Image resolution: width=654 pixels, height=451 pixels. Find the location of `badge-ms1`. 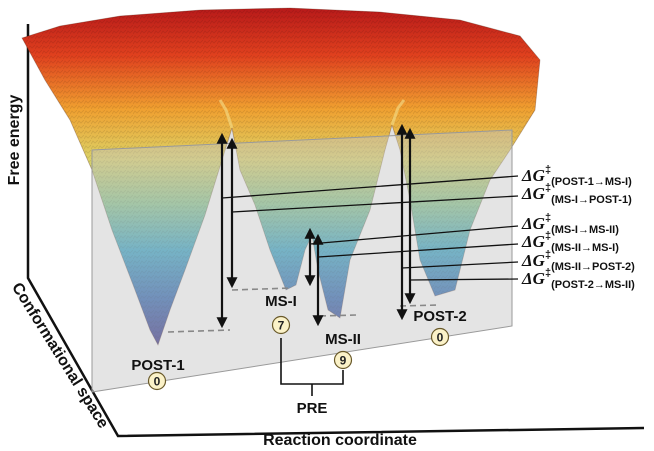

badge-ms1 is located at coordinates (281, 325).